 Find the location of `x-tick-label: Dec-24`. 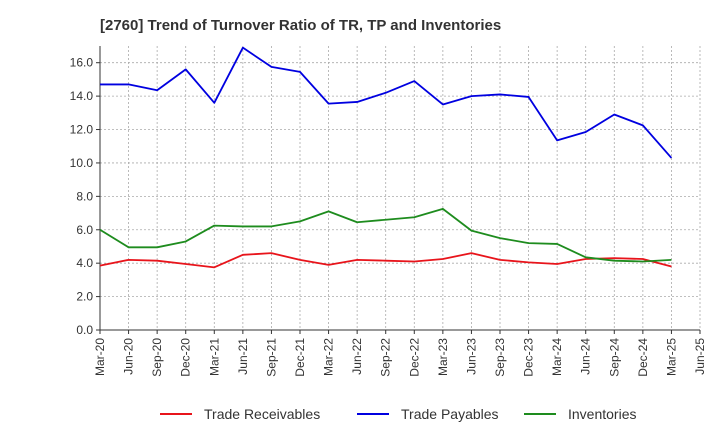

x-tick-label: Dec-24 is located at coordinates (643, 357).